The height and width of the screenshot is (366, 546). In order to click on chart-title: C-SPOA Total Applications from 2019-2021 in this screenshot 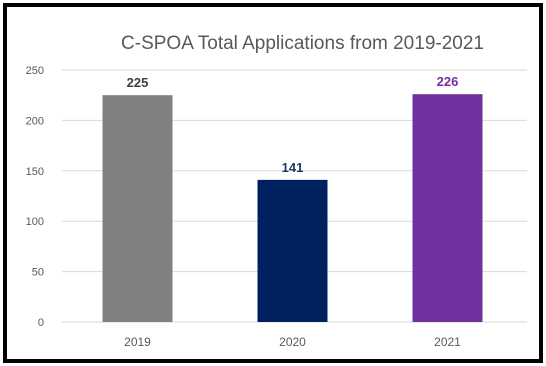, I will do `click(302, 43)`.